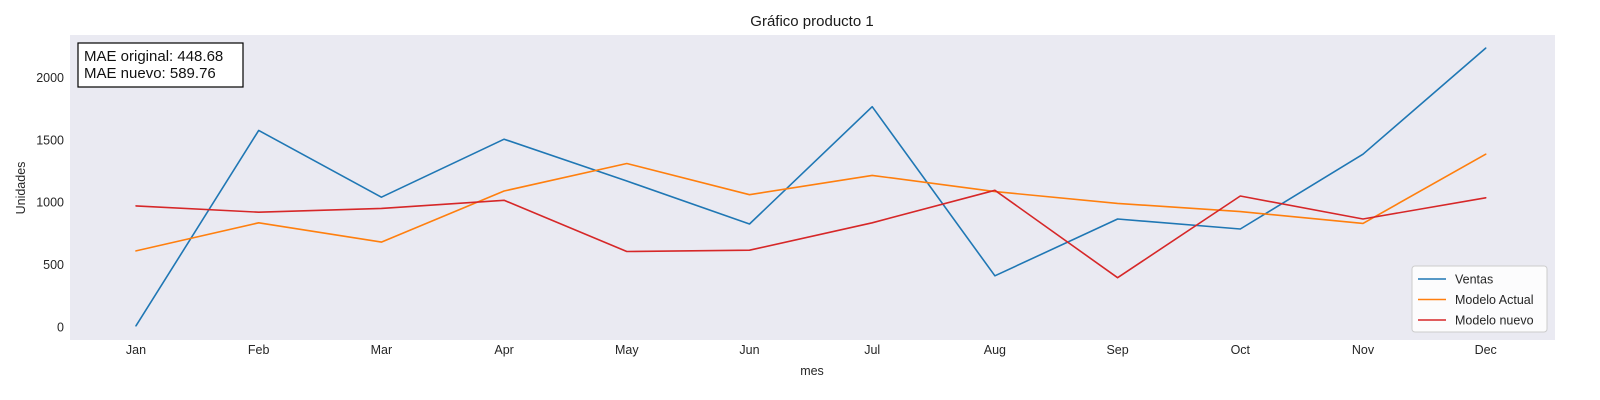  Describe the element at coordinates (1486, 350) in the screenshot. I see `x-tick-label-dec: Dec` at that location.